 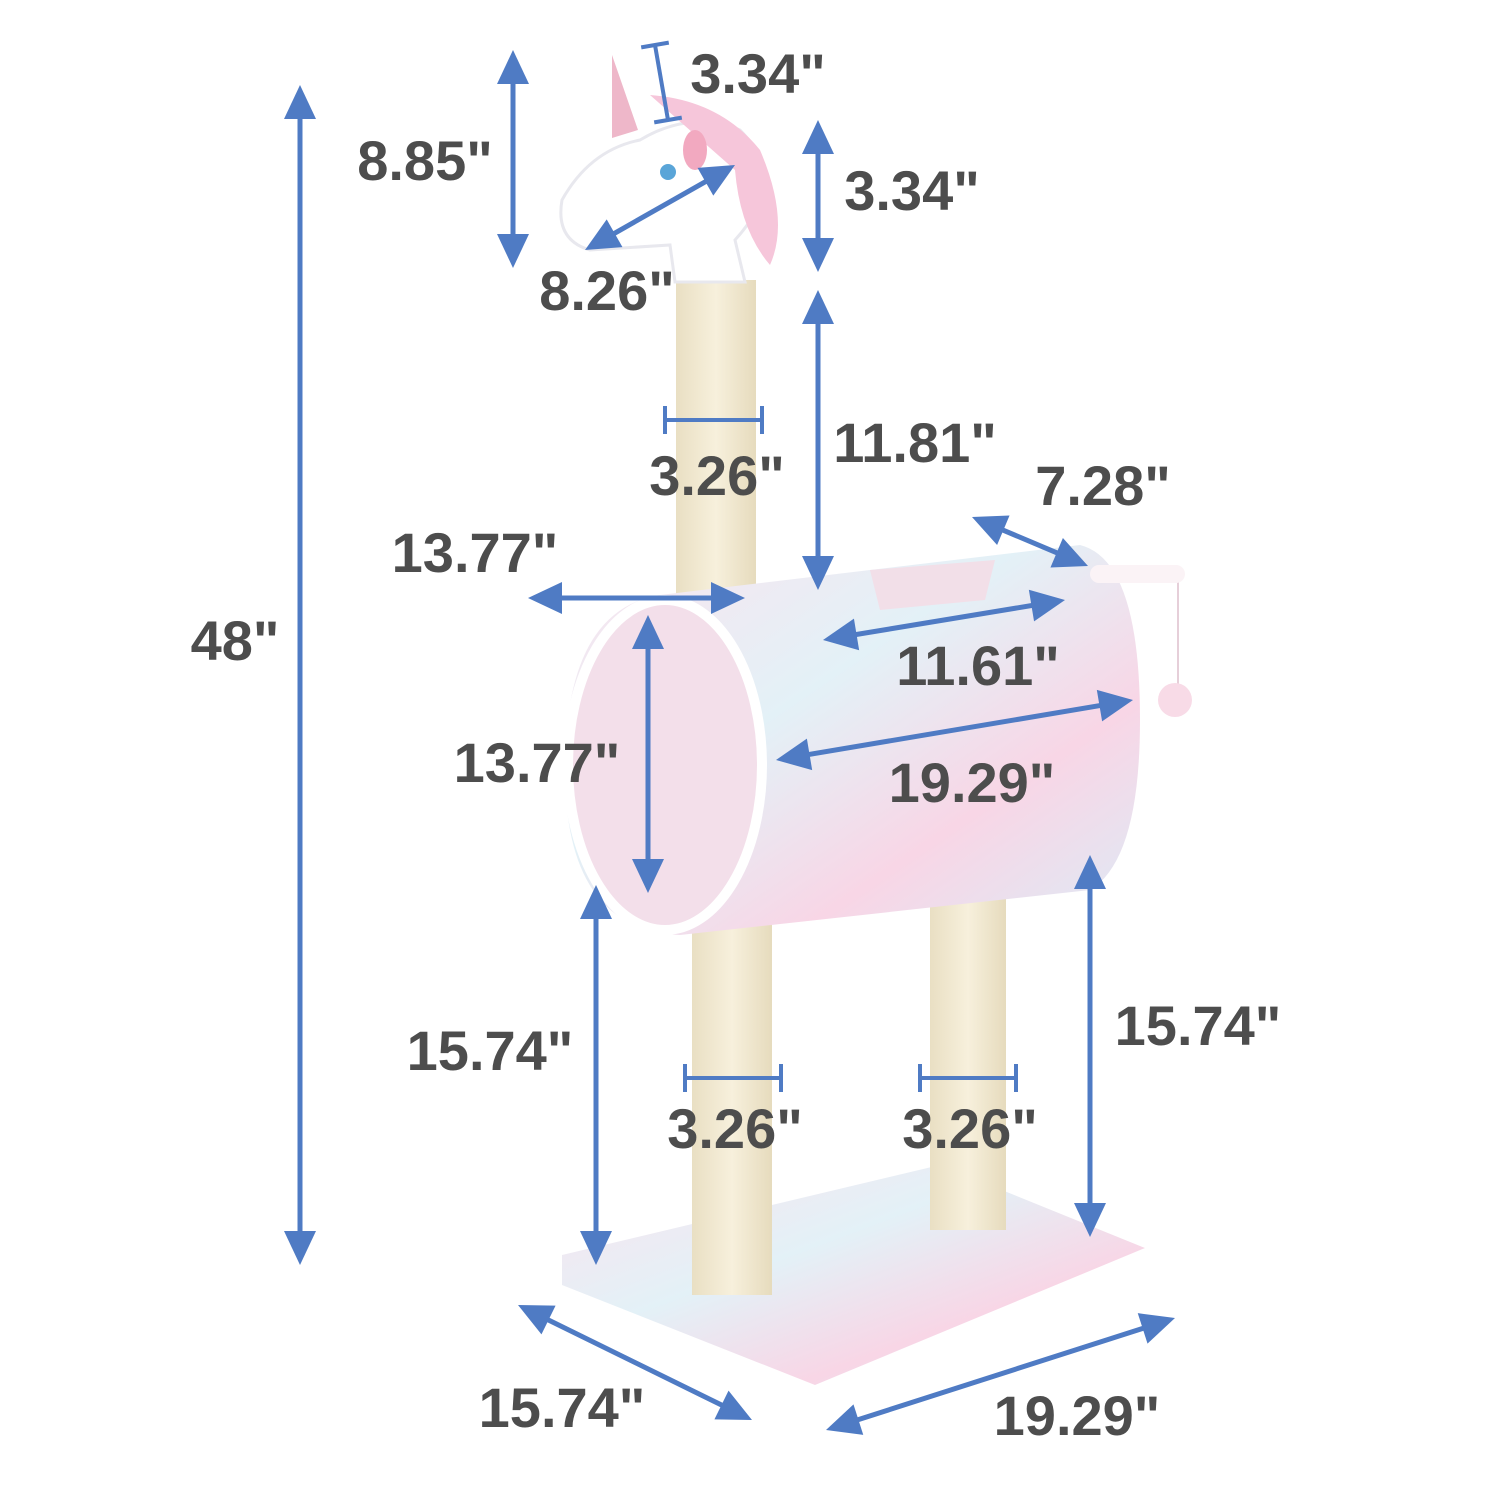 What do you see at coordinates (661, 82) in the screenshot?
I see `dimension-line` at bounding box center [661, 82].